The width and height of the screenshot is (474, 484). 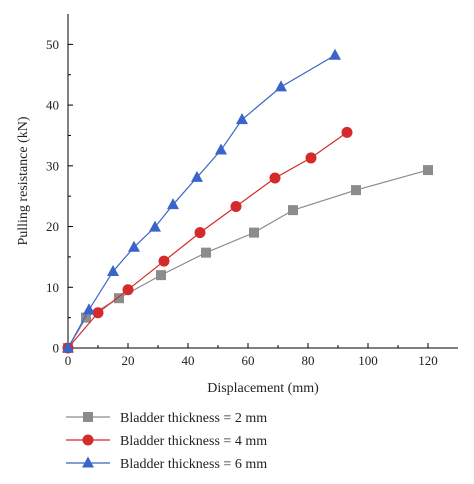 I want to click on x-ticks: 0 20 40 60 80 100 120, so click(x=251, y=355).